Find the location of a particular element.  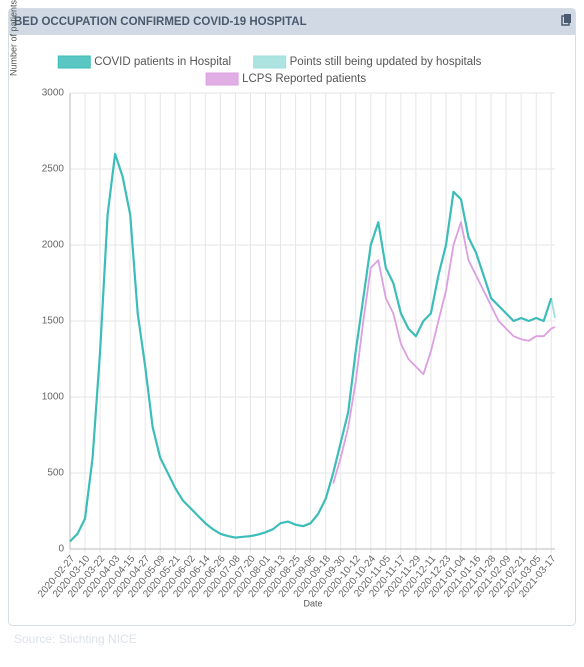

legend-label: LCPS Reported patients is located at coordinates (304, 79).